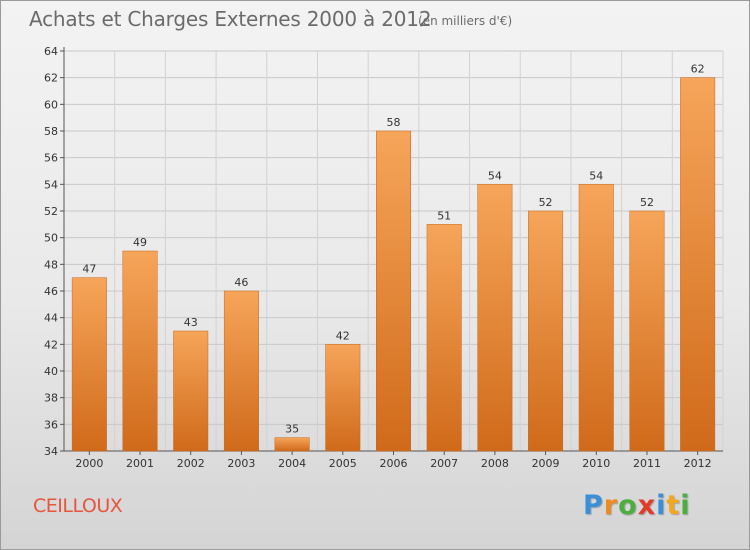 The image size is (750, 550). What do you see at coordinates (628, 505) in the screenshot?
I see `logo-letter: o` at bounding box center [628, 505].